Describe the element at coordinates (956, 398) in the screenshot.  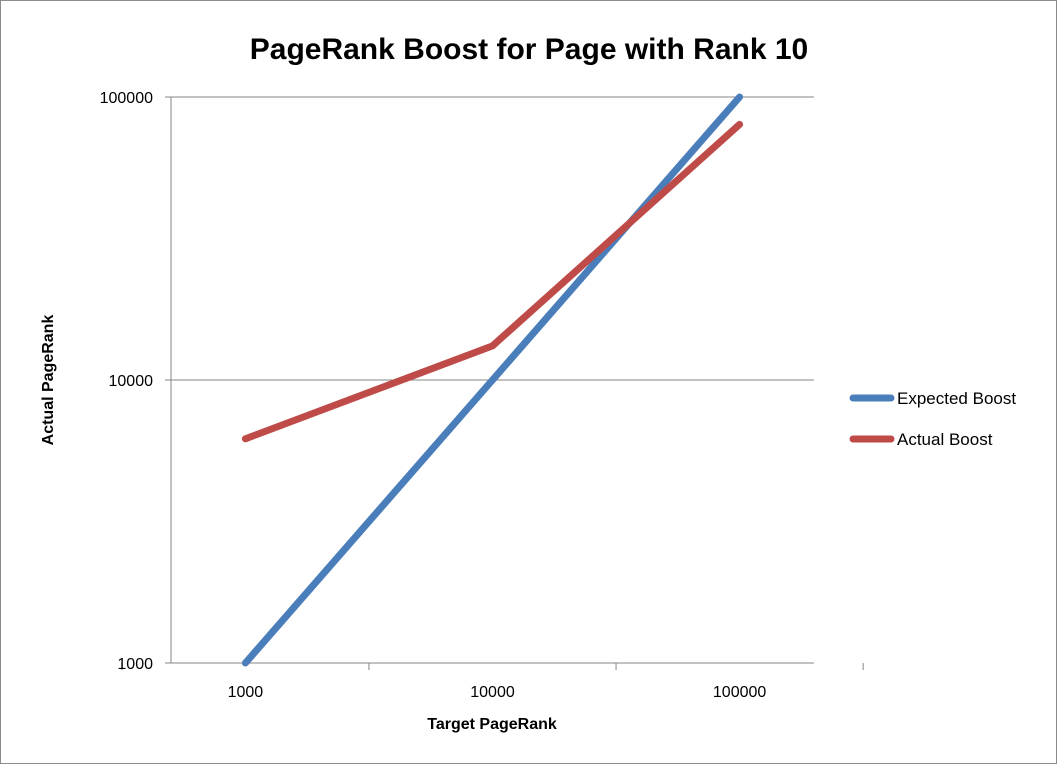
I see `legend-label-expected-boost: Expected Boost` at that location.